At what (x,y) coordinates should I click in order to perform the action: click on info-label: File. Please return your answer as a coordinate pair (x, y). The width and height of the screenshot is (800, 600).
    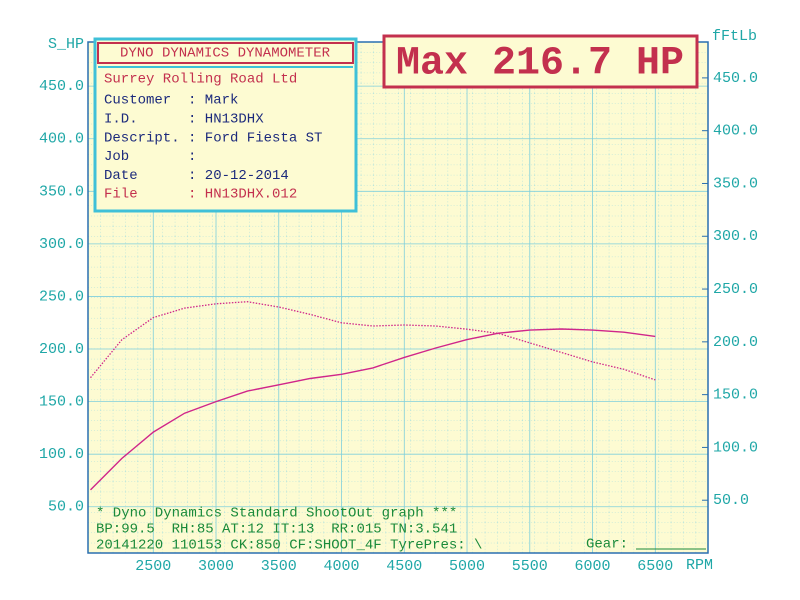
    Looking at the image, I should click on (121, 195).